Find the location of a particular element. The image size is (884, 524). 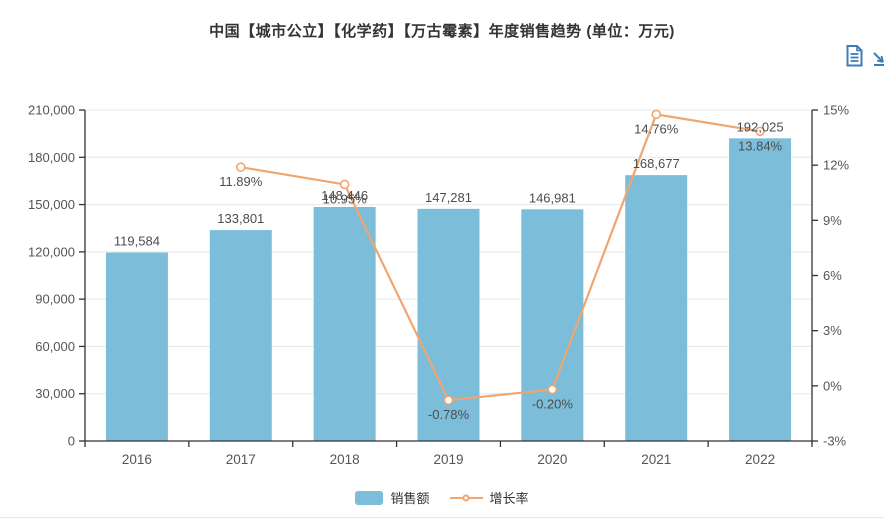

y-left-tick-label-7: 210,000 is located at coordinates (51, 110).